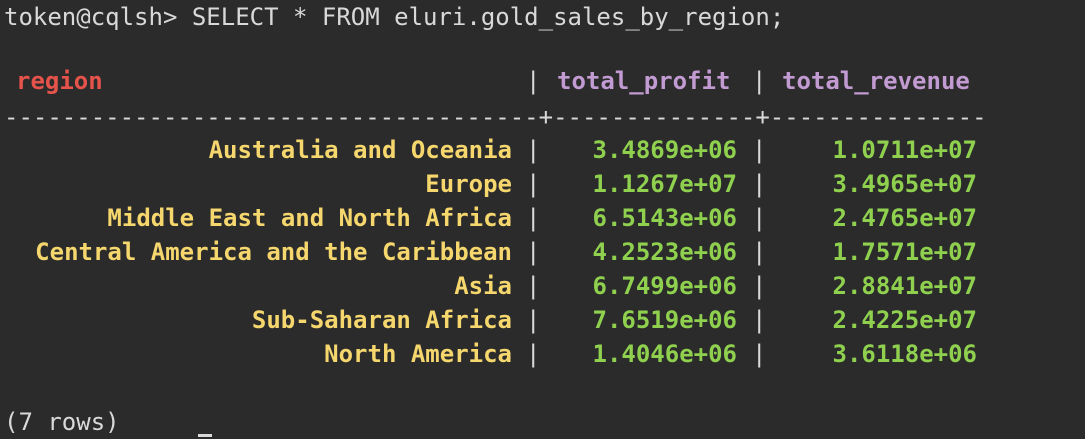 The image size is (1085, 439). Describe the element at coordinates (876, 81) in the screenshot. I see `column-header-total-revenue: total_revenue` at that location.